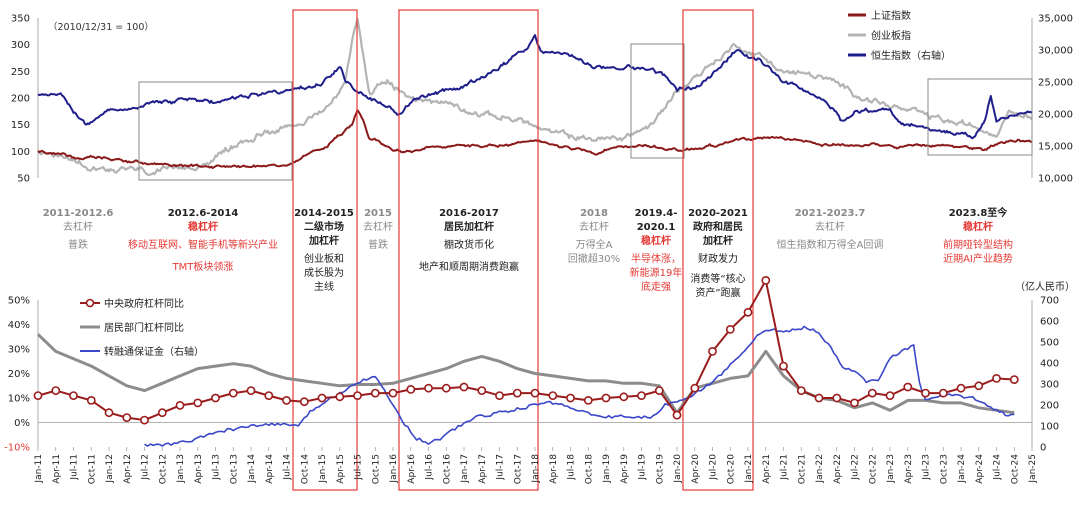 This screenshot has height=505, width=1080. I want to click on period-2-desc-1: 成长股为, so click(324, 273).